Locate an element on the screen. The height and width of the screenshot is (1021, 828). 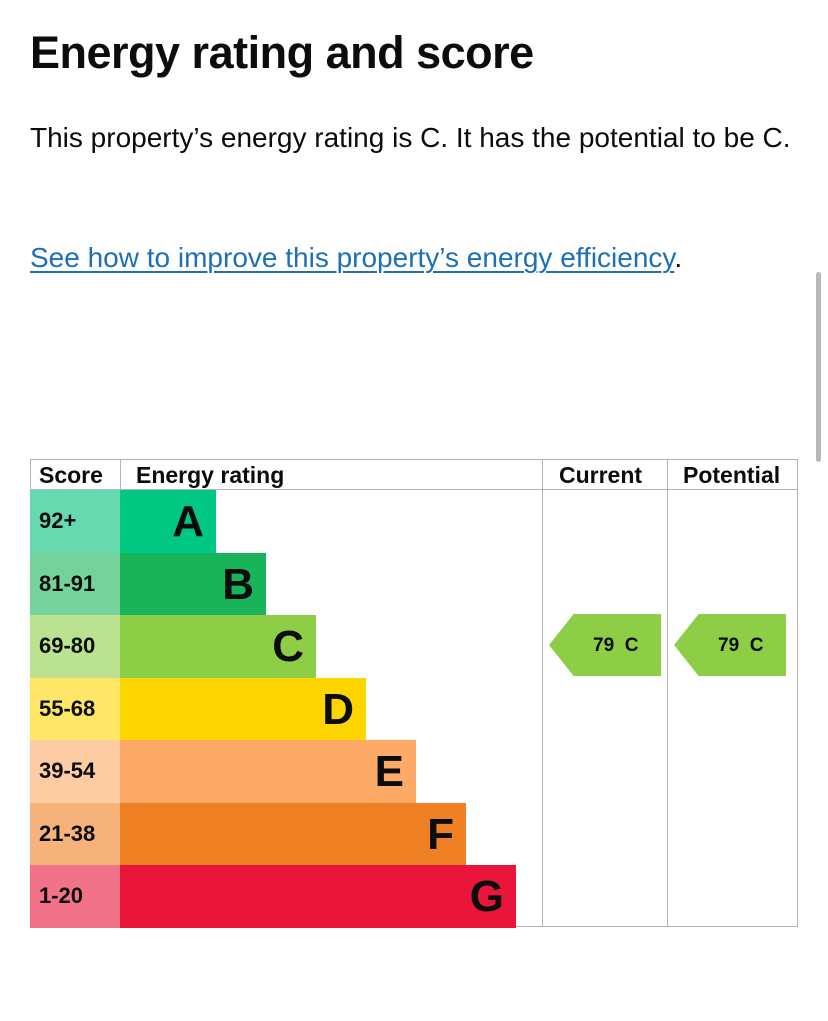
band-a: A is located at coordinates (168, 521).